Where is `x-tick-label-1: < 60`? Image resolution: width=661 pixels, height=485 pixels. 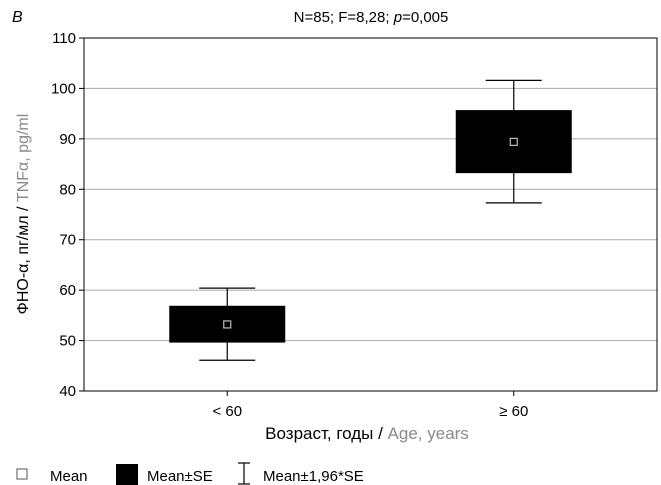 x-tick-label-1: < 60 is located at coordinates (227, 411).